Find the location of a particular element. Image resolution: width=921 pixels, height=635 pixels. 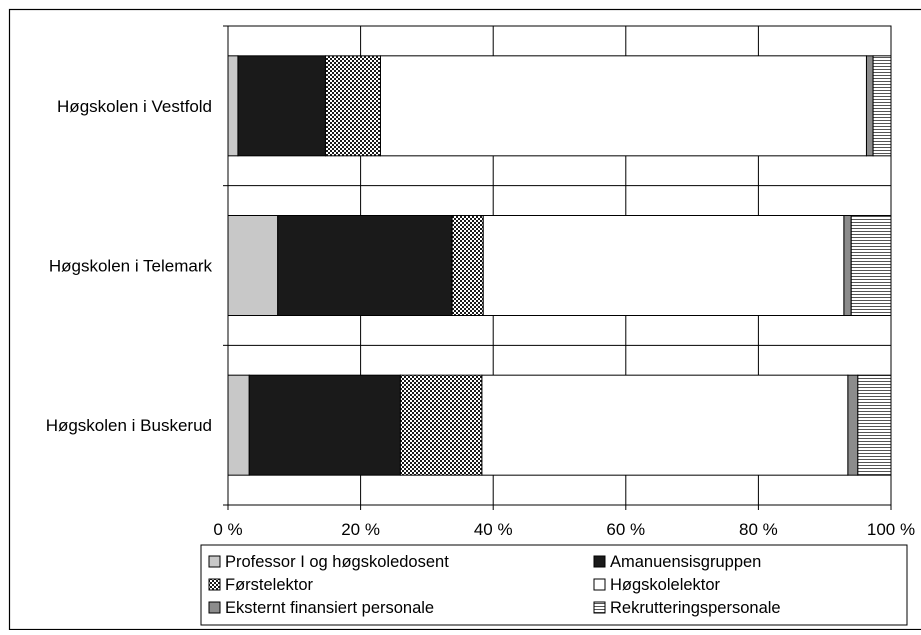

x-tick-label: 40 % is located at coordinates (493, 529).